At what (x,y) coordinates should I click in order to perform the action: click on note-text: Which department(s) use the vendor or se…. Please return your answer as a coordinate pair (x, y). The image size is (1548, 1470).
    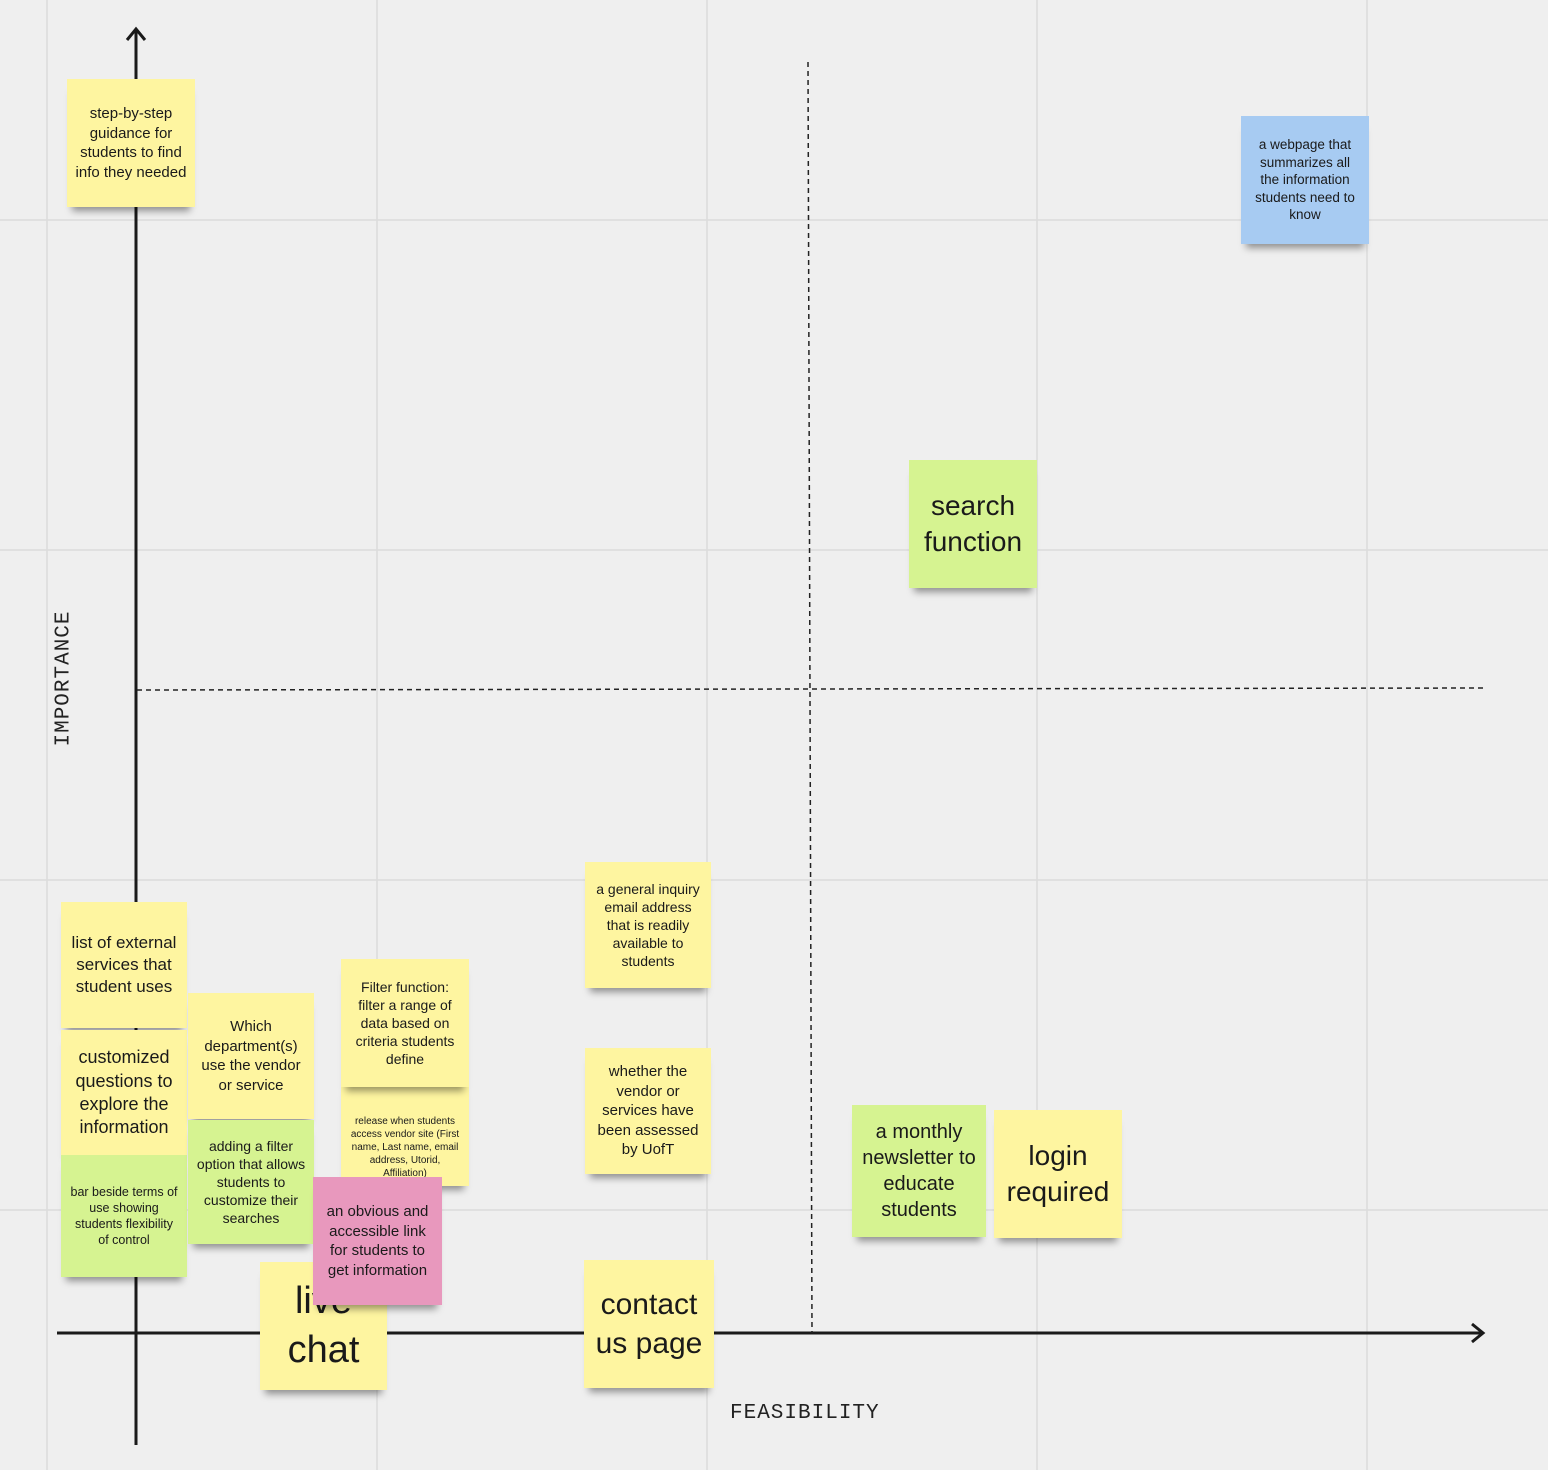
    Looking at the image, I should click on (251, 1056).